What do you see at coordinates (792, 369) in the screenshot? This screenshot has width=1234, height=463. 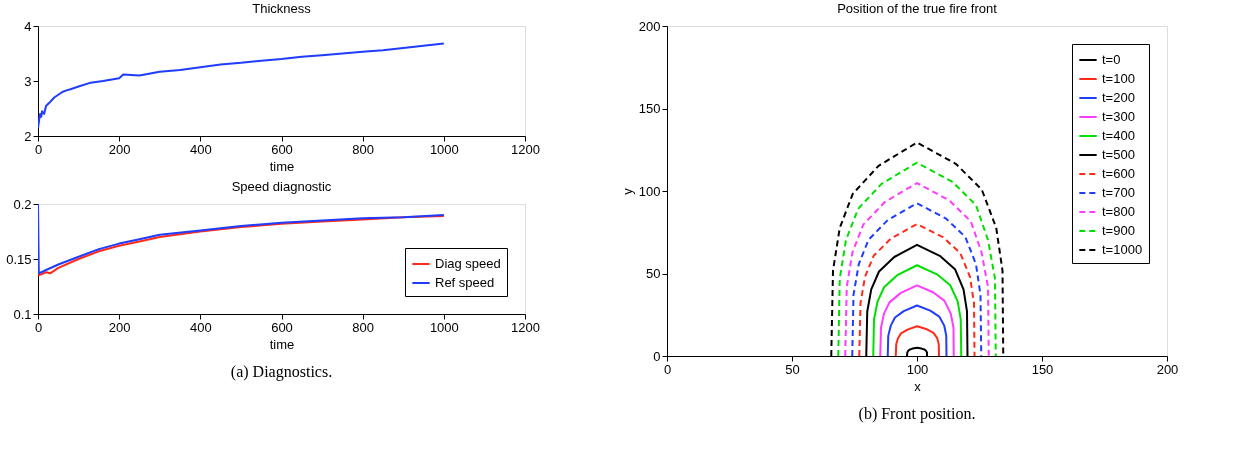 I see `x-tick-label: 50` at bounding box center [792, 369].